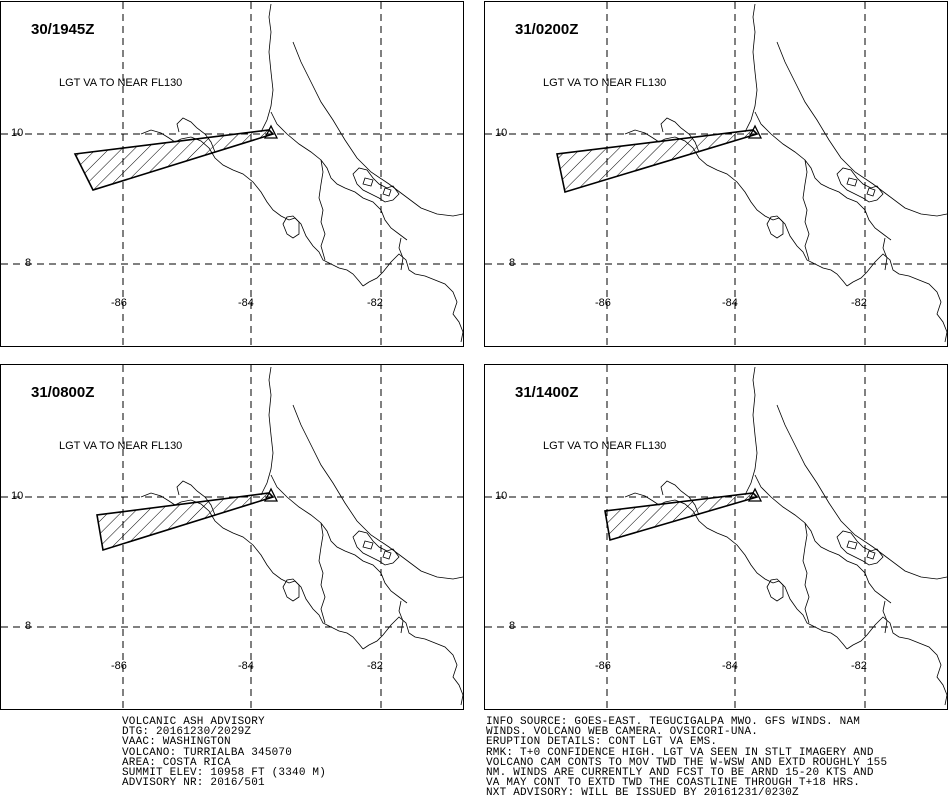  Describe the element at coordinates (547, 29) in the screenshot. I see `panel-time-label: 31/0200Z` at that location.